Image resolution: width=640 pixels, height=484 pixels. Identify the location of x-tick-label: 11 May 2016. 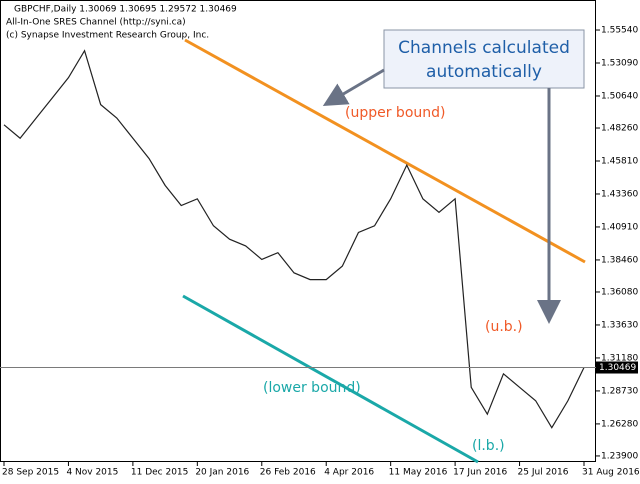
(418, 473).